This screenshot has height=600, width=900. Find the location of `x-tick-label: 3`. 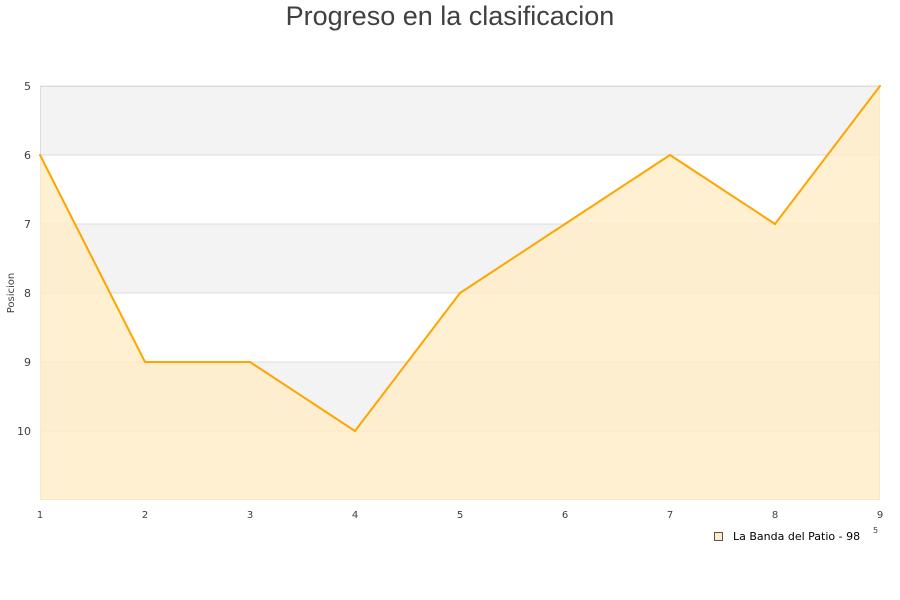

x-tick-label: 3 is located at coordinates (250, 515).